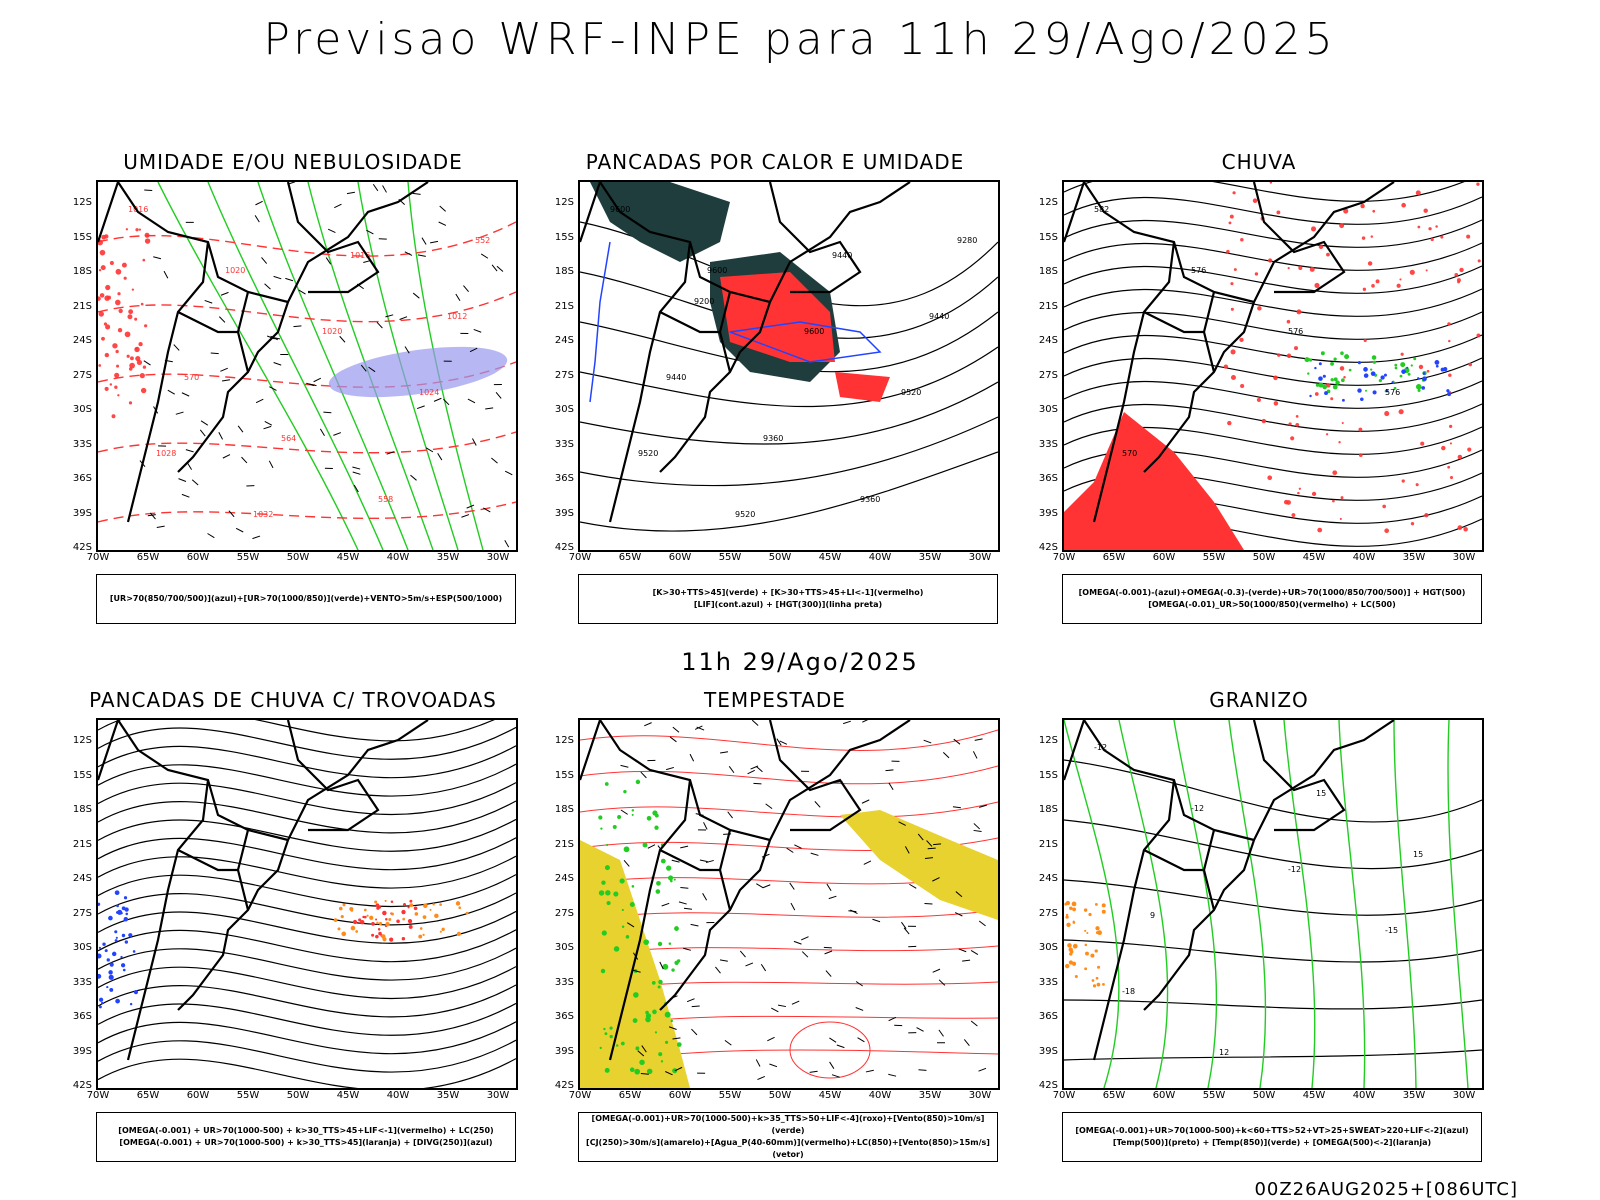 This screenshot has height=1200, width=1600. I want to click on map-area: 582 576 576 576 570, so click(1273, 366).